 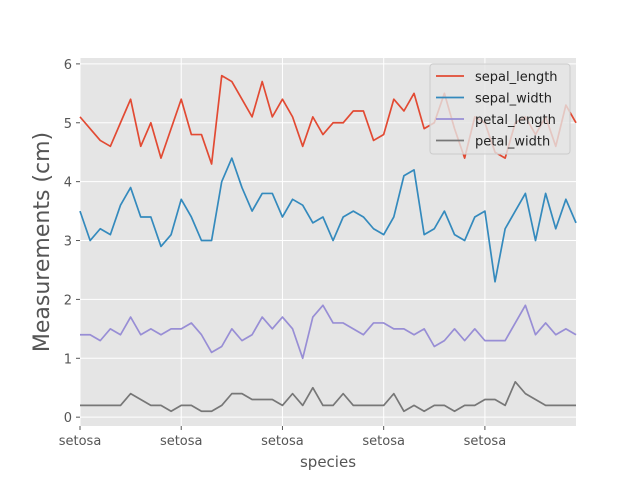 What do you see at coordinates (68, 300) in the screenshot?
I see `y-tick-label: 2` at bounding box center [68, 300].